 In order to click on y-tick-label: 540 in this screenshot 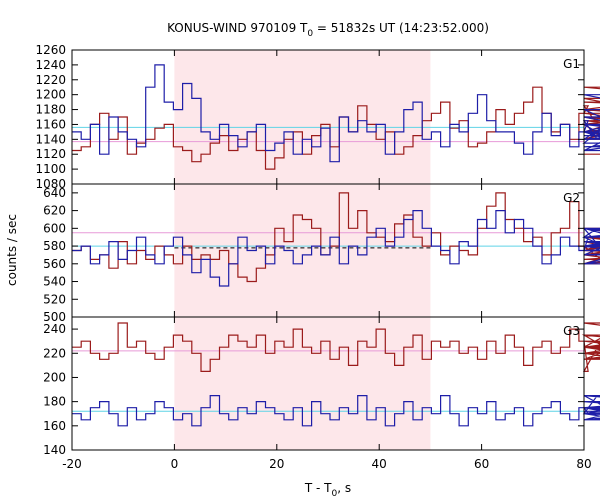, I will do `click(54, 282)`.